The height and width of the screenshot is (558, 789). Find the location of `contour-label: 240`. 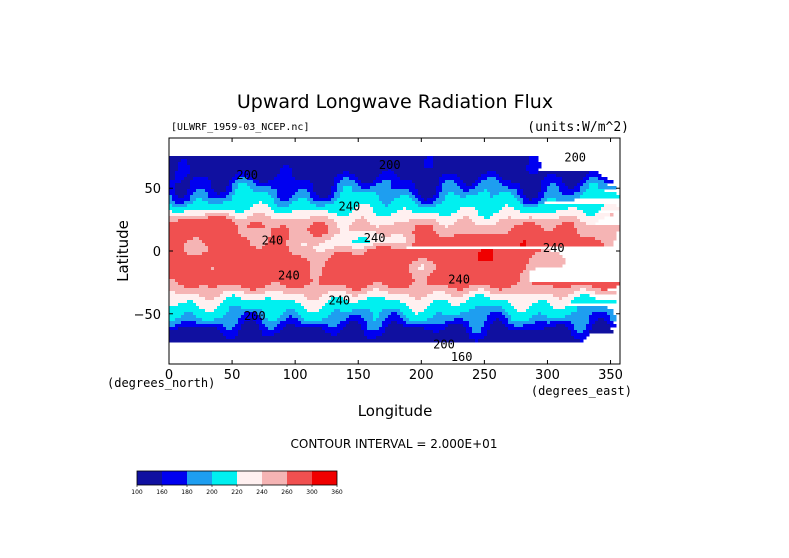

contour-label: 240 is located at coordinates (350, 207).